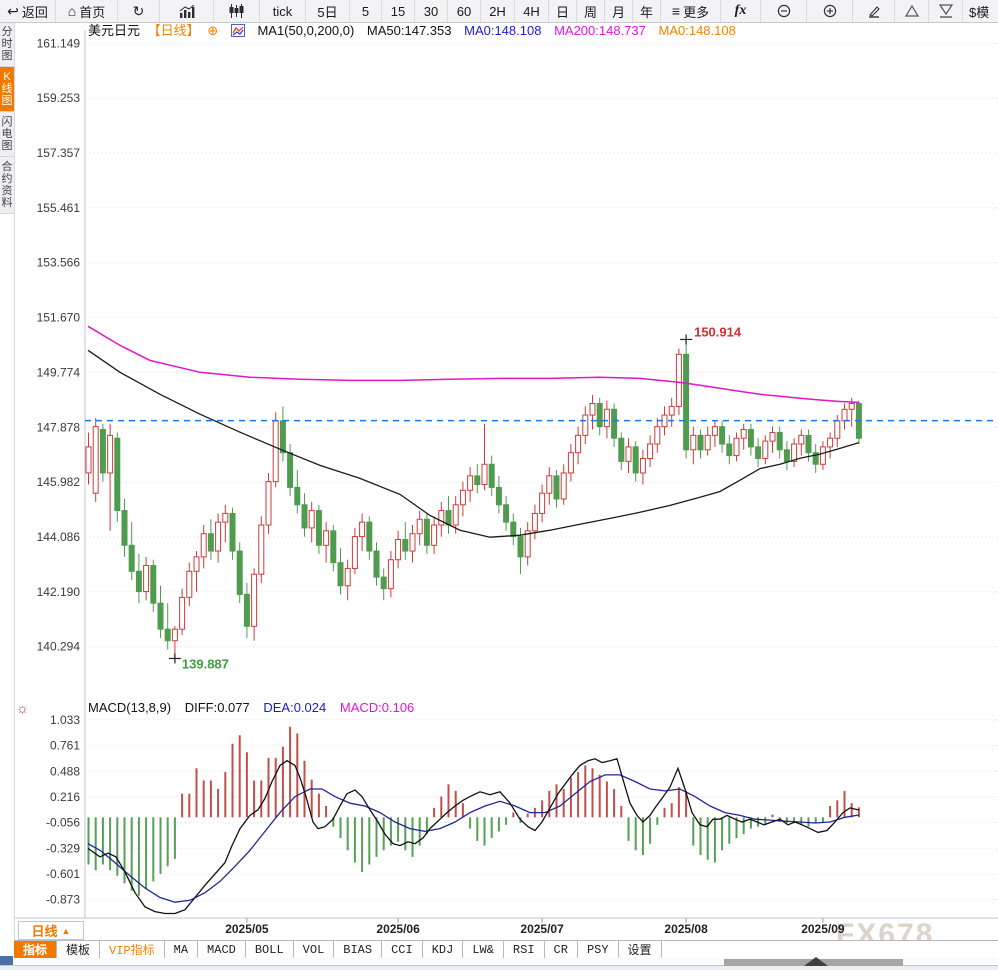 The width and height of the screenshot is (998, 970). Describe the element at coordinates (718, 331) in the screenshot. I see `svg-text: 150.914` at that location.